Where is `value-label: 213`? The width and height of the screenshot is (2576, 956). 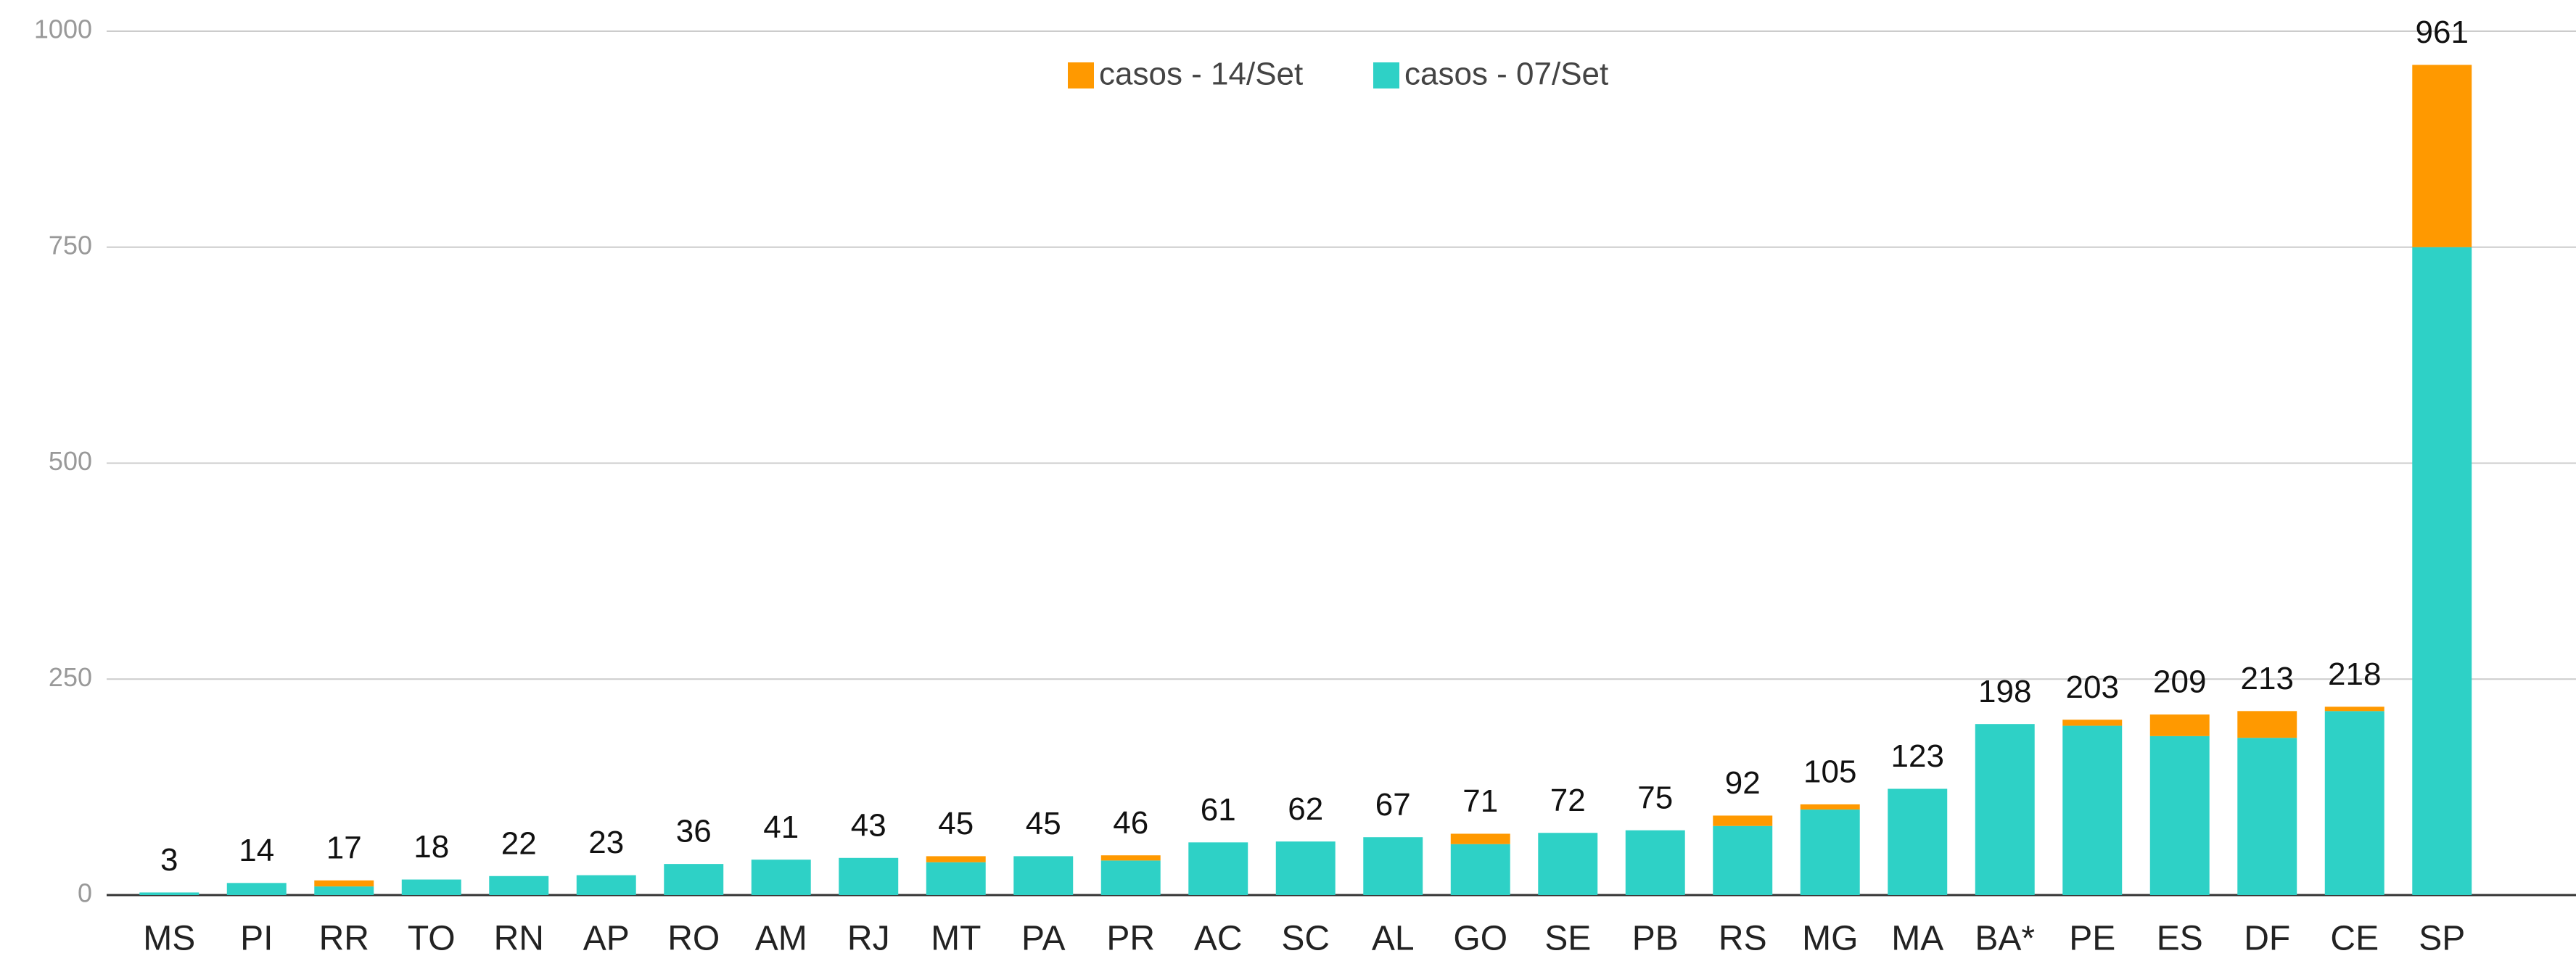
value-label: 213 is located at coordinates (2267, 678).